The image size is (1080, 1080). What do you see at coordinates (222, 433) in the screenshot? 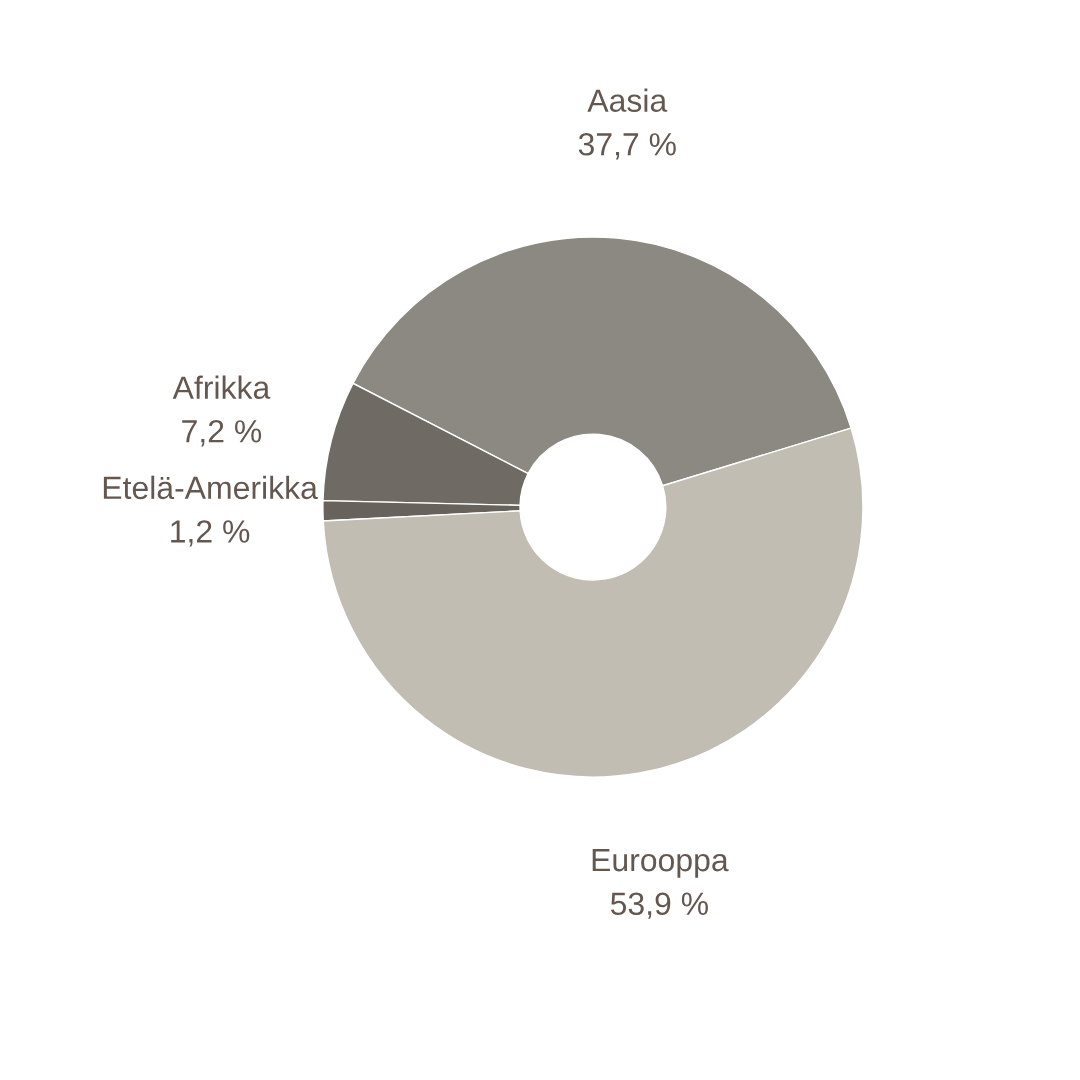
I see `data-label: 7,2 %` at bounding box center [222, 433].